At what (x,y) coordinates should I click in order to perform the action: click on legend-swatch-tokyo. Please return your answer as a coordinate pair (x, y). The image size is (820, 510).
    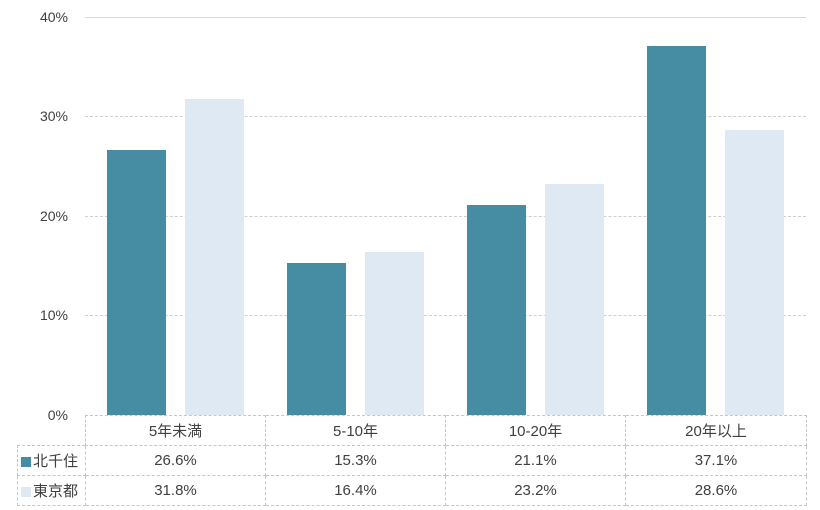
    Looking at the image, I should click on (26, 492).